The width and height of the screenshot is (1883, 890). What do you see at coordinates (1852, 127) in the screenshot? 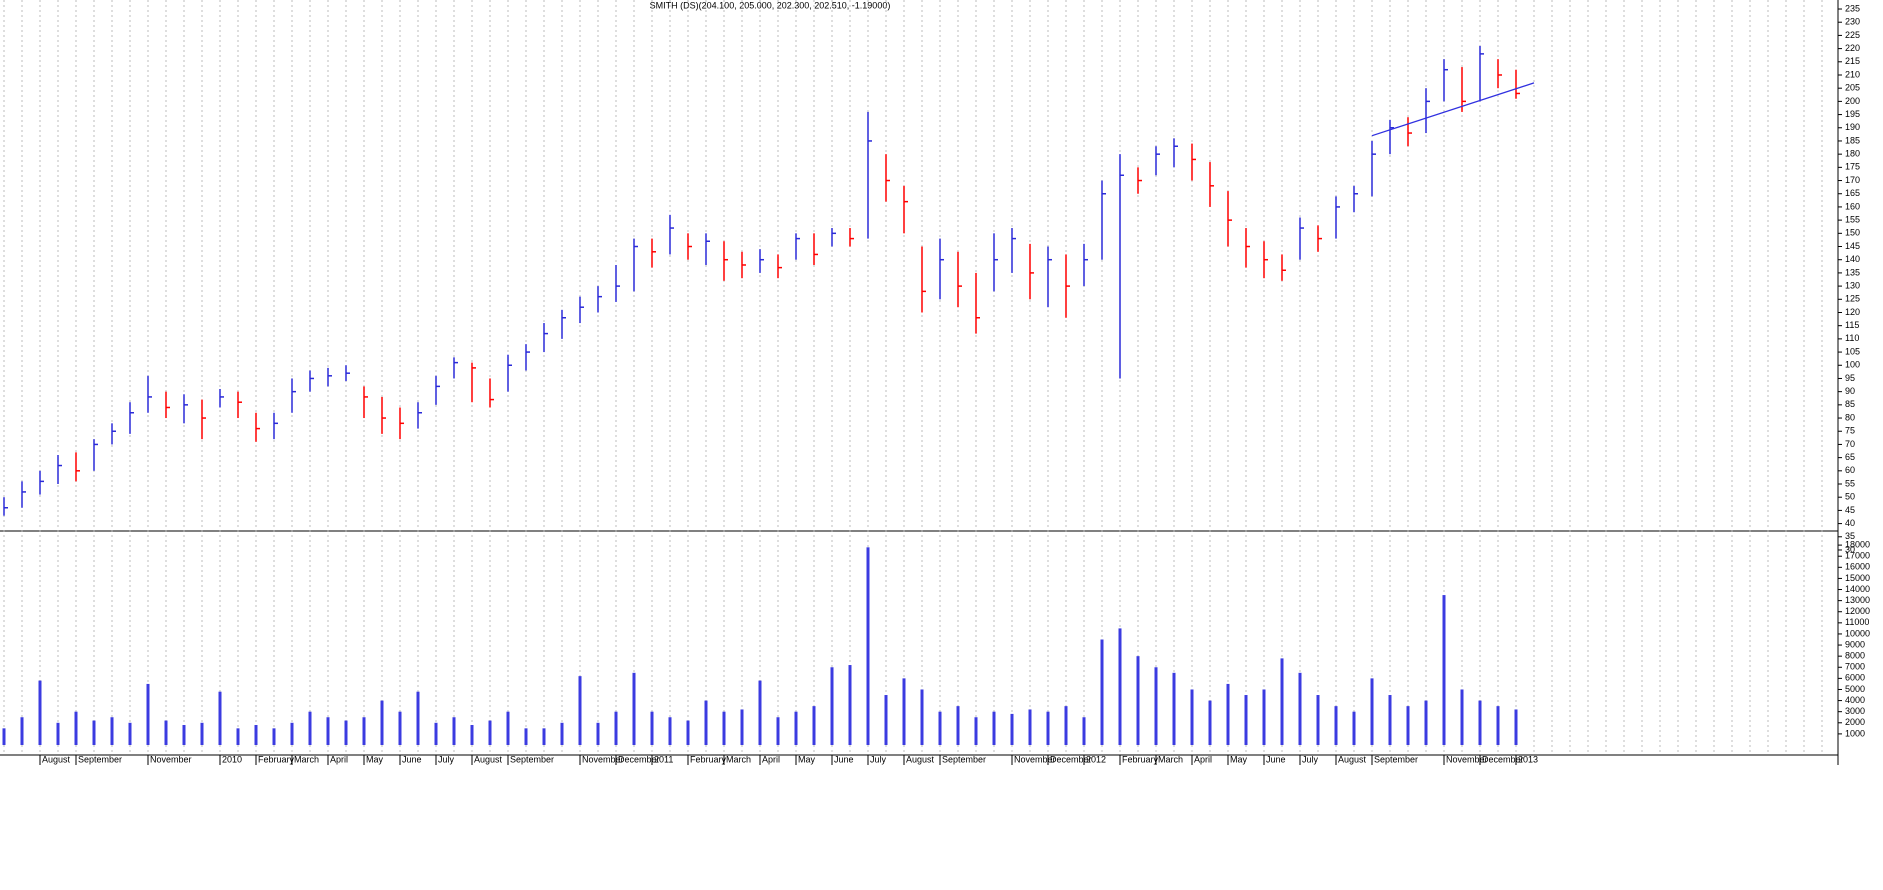
I see `y-tick-label: 190` at bounding box center [1852, 127].